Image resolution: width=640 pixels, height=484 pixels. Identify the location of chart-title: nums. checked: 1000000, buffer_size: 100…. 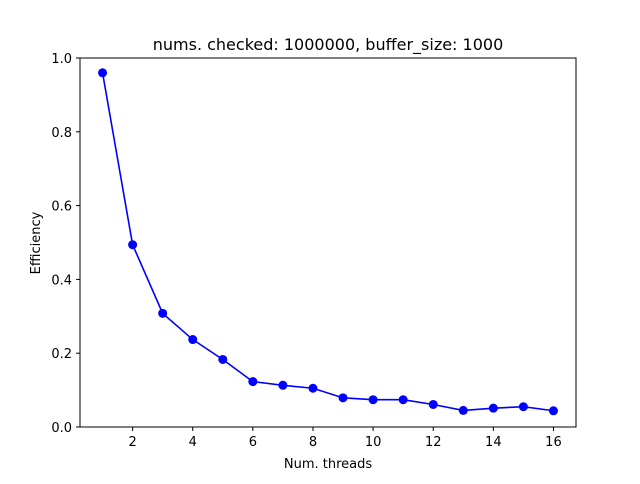
(328, 45).